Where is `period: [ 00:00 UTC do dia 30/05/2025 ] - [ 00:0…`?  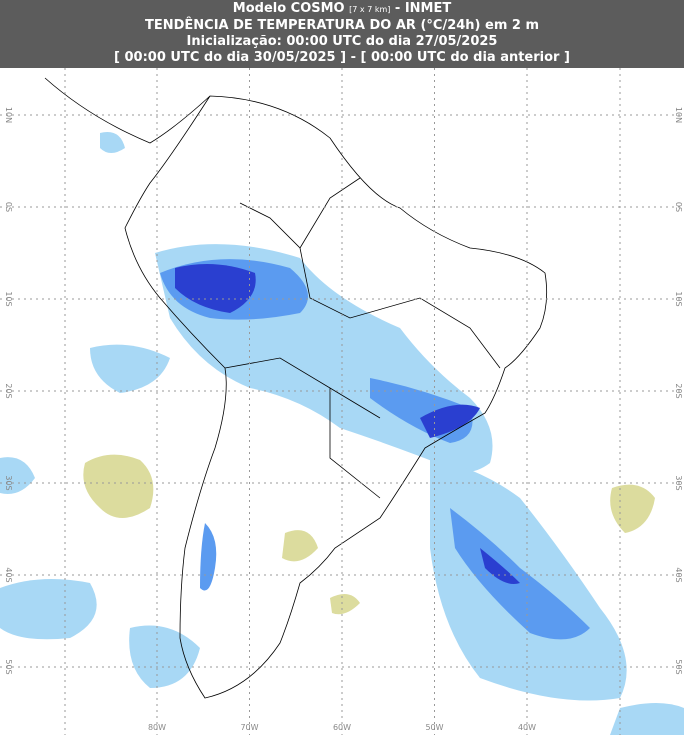
period: [ 00:00 UTC do dia 30/05/2025 ] - [ 00:0… is located at coordinates (342, 57).